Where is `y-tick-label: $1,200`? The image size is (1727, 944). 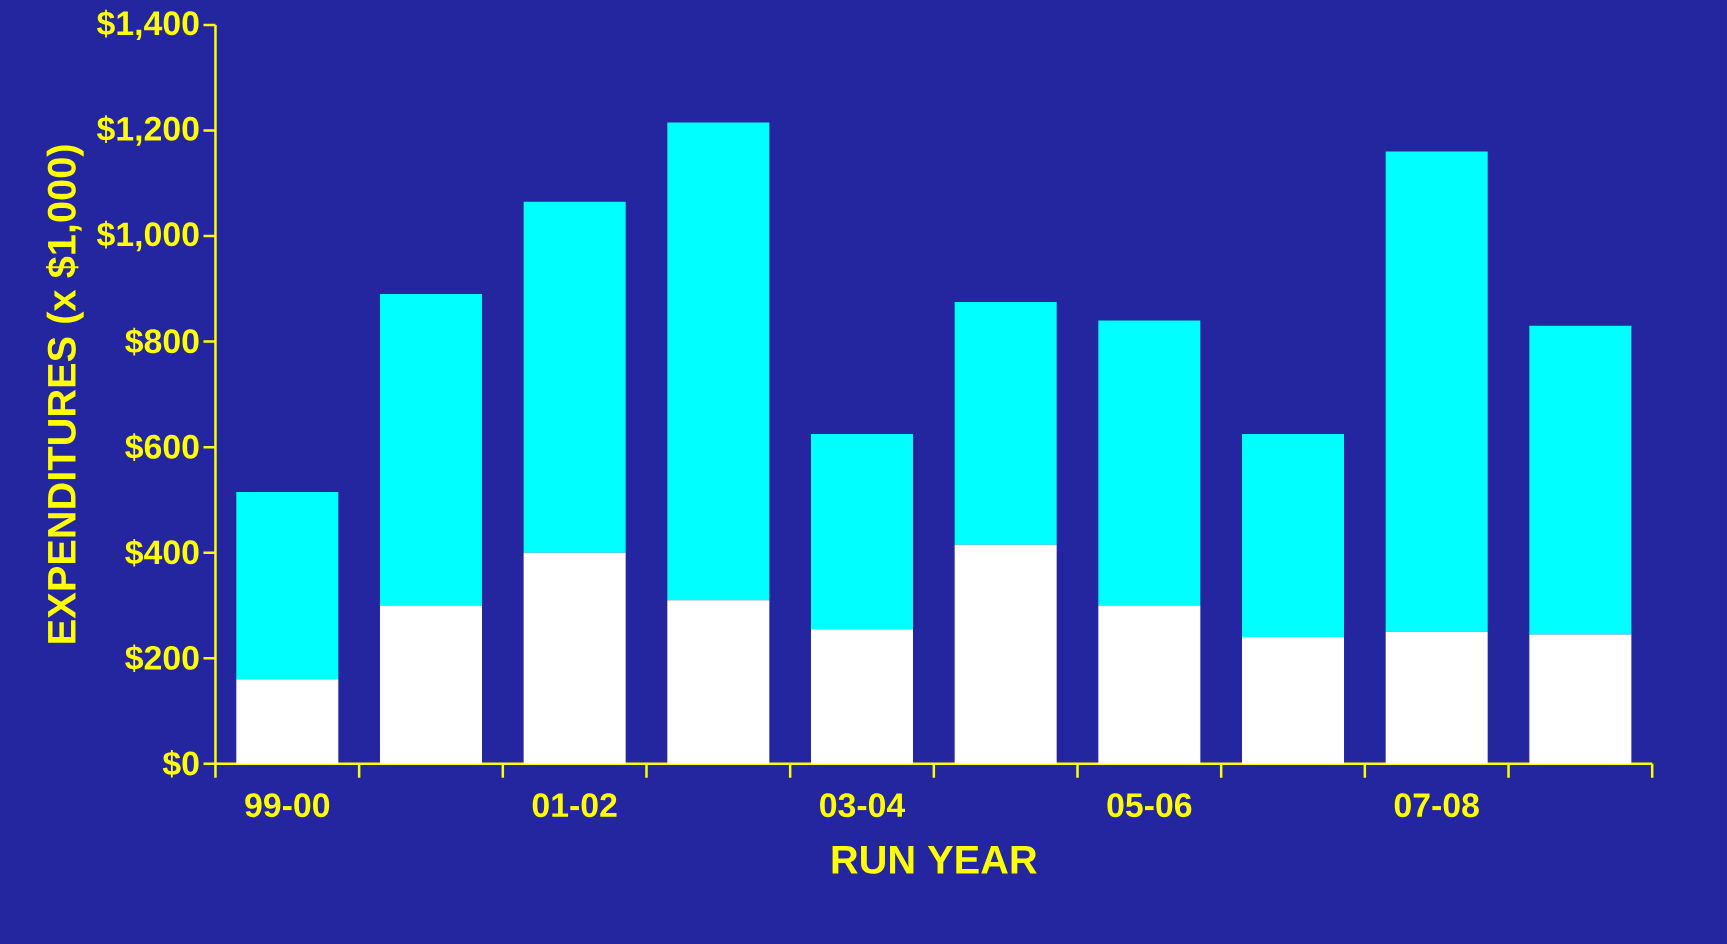
y-tick-label: $1,200 is located at coordinates (147, 130).